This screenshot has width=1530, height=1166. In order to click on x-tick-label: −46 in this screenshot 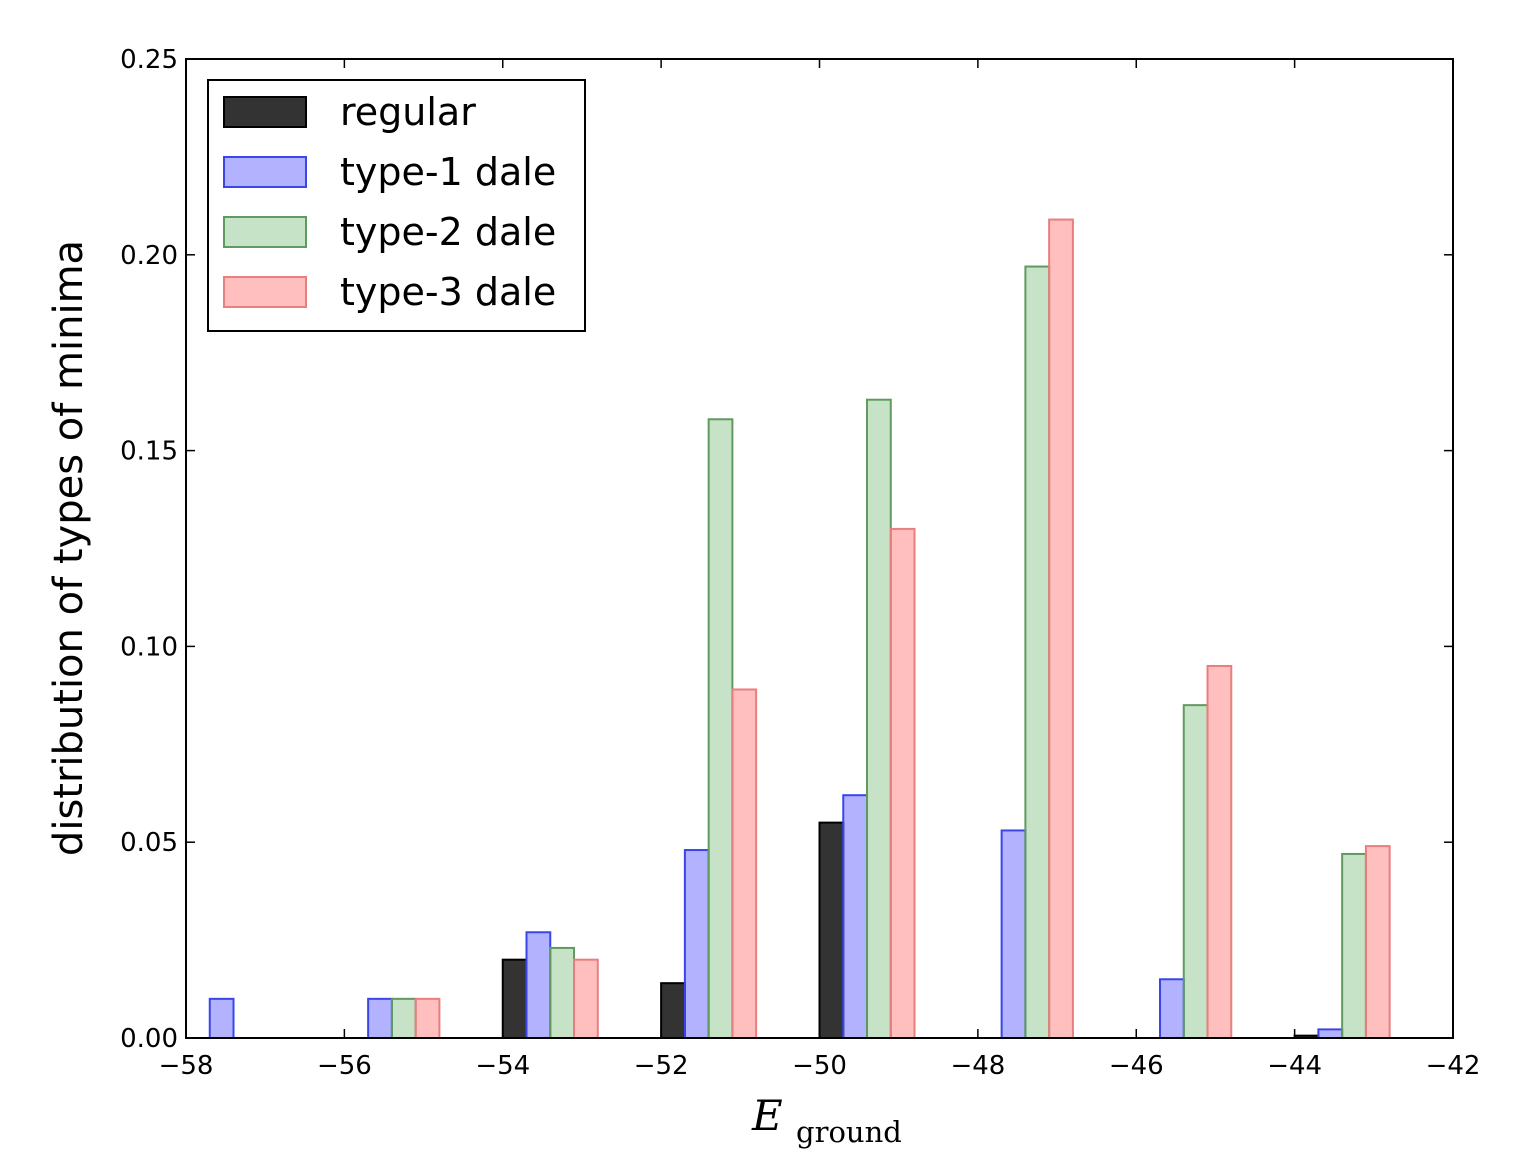, I will do `click(1136, 1066)`.